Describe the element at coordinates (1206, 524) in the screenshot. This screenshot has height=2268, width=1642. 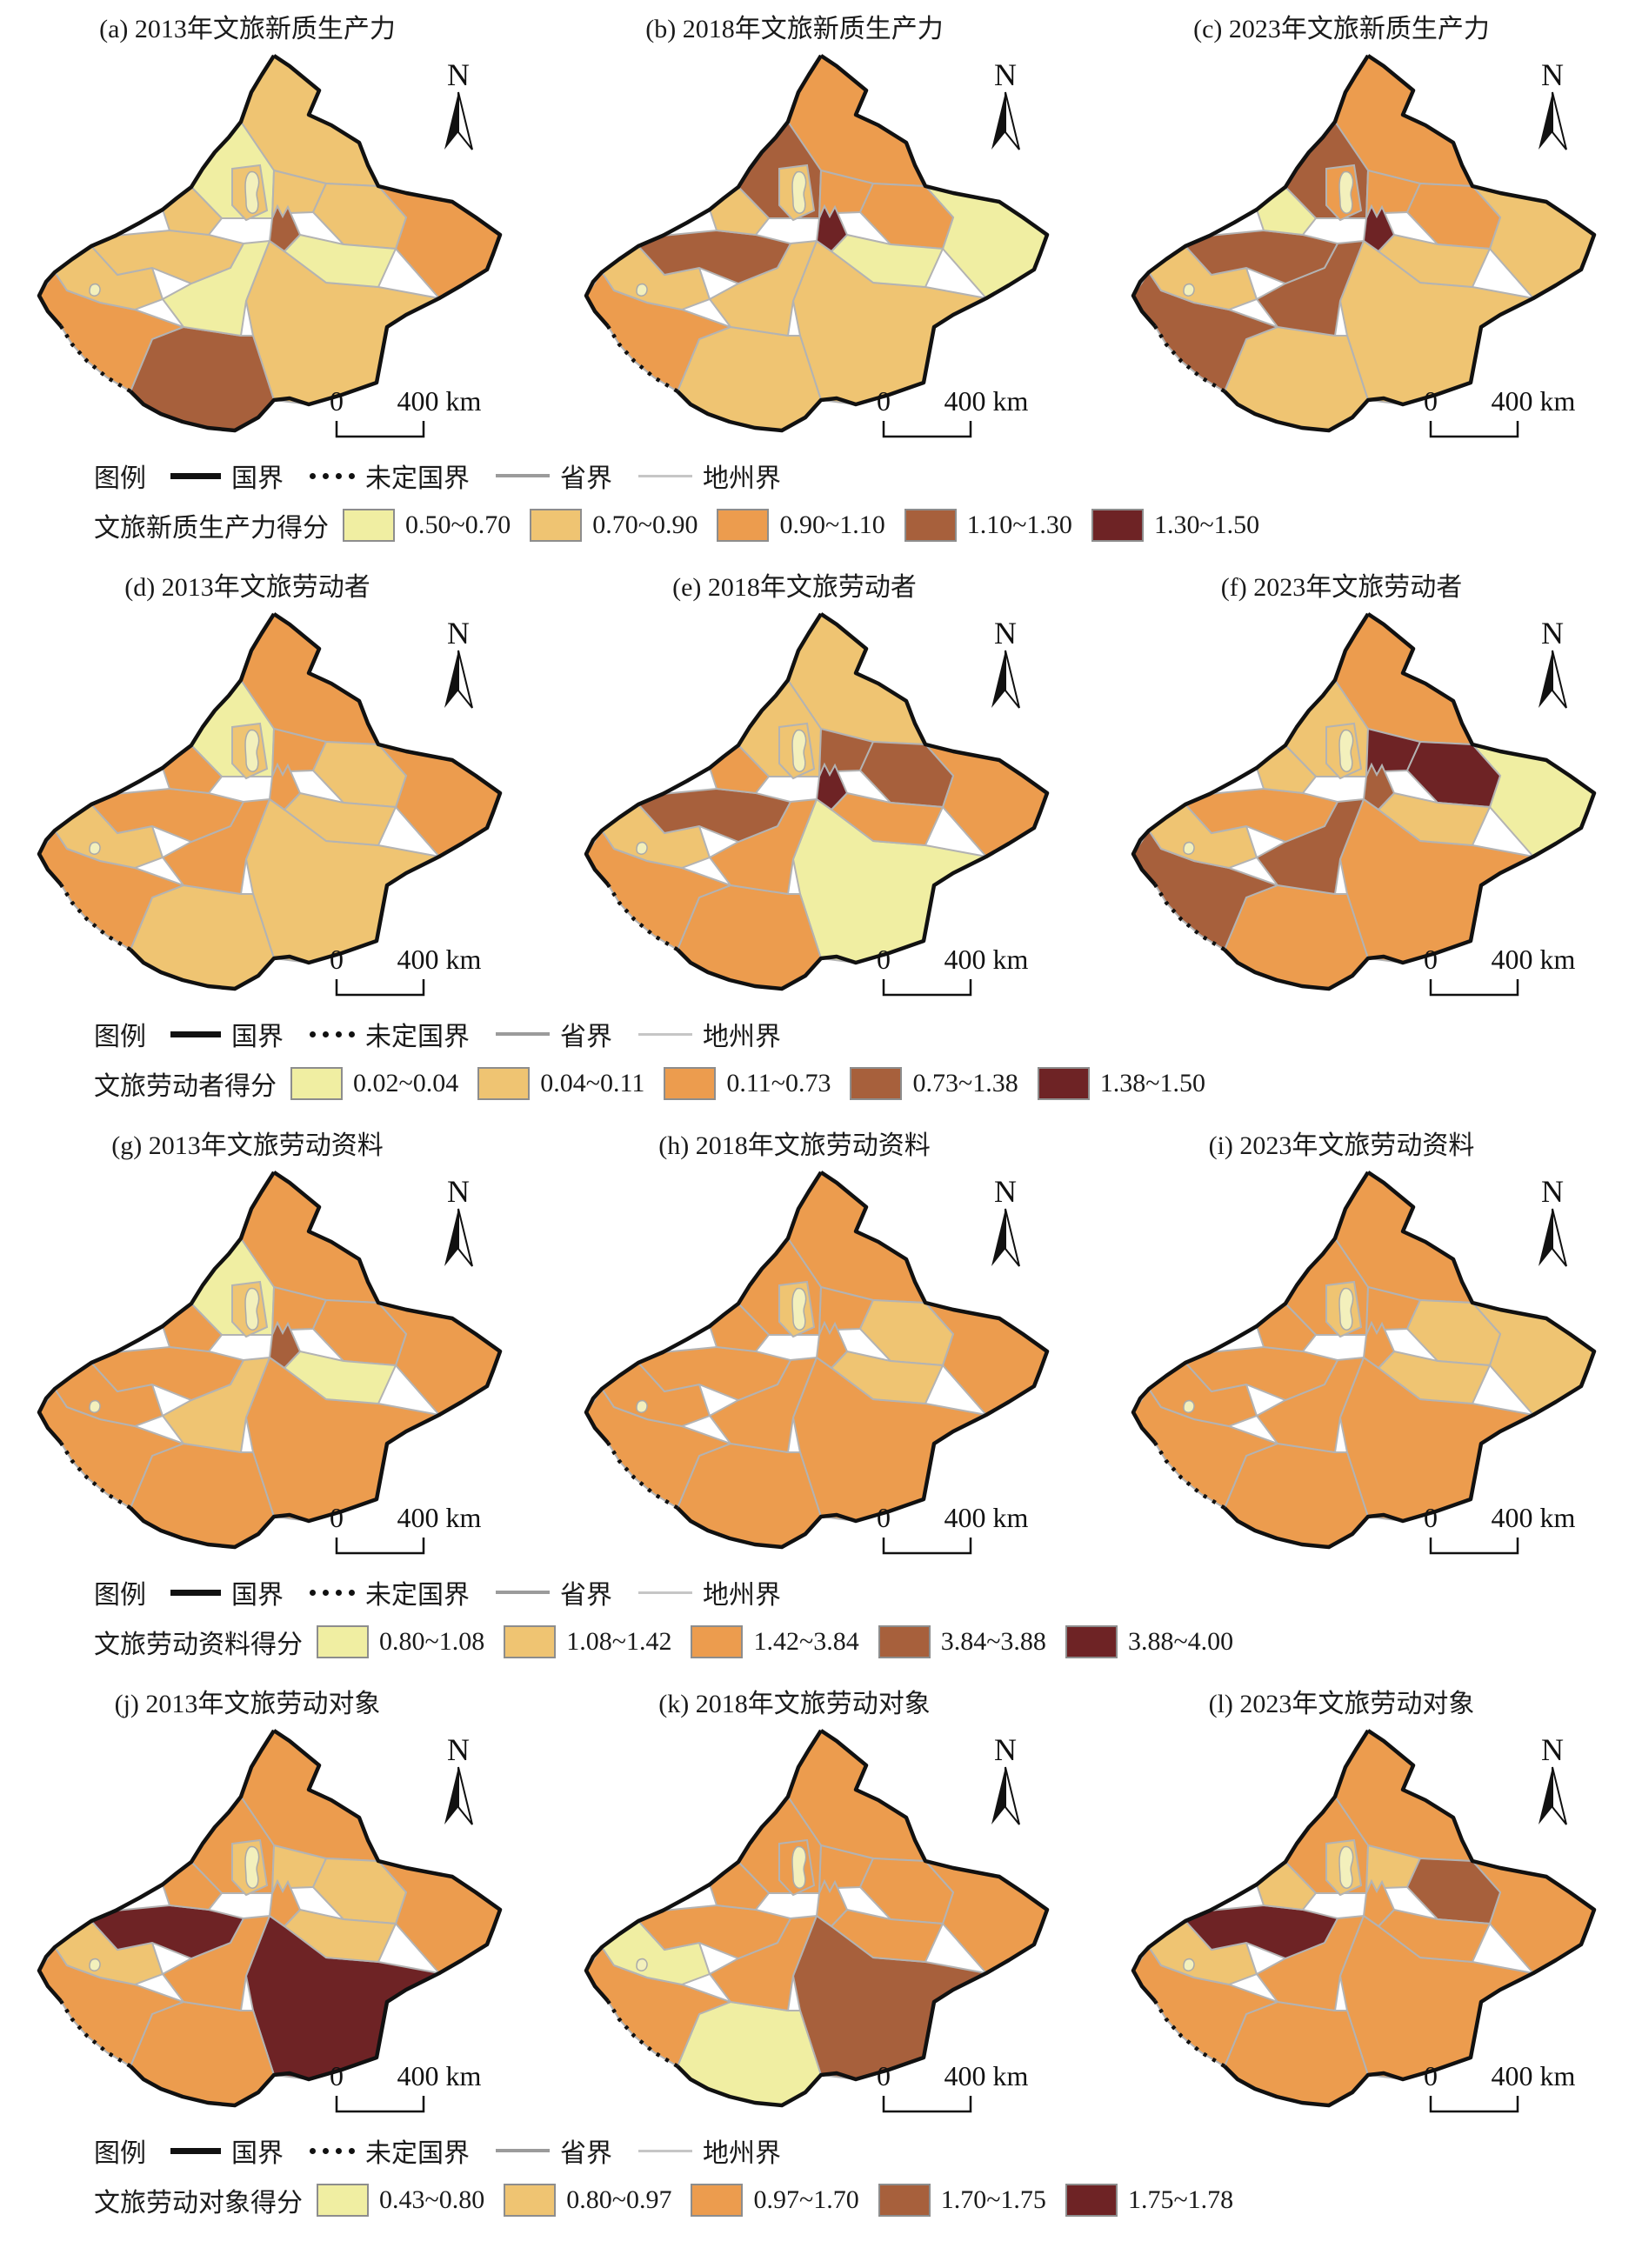
I see `range-label: 1.30~1.50` at that location.